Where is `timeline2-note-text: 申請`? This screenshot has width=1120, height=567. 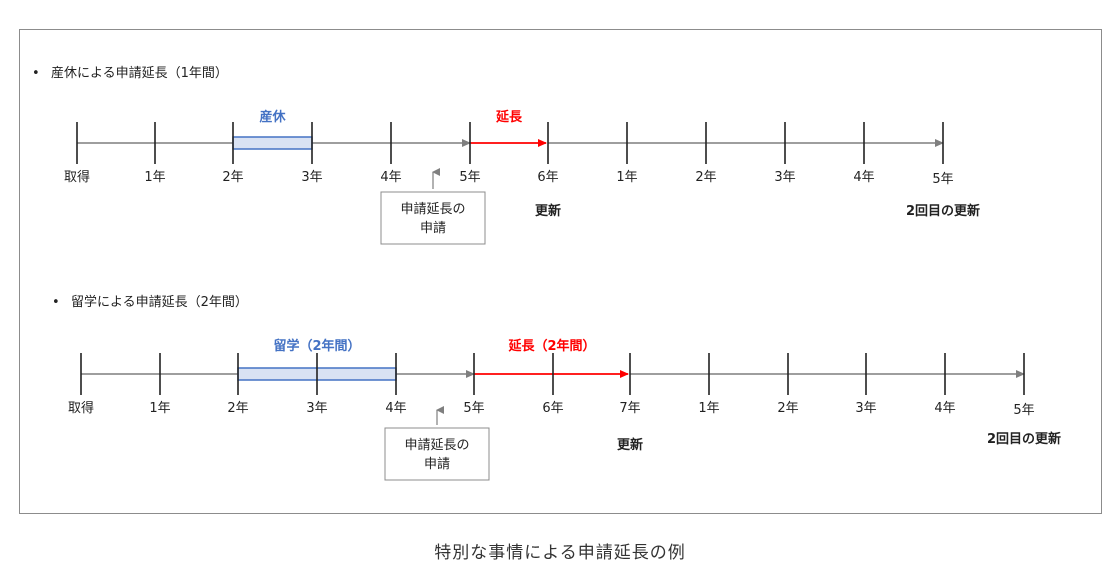
timeline2-note-text: 申請 is located at coordinates (437, 464).